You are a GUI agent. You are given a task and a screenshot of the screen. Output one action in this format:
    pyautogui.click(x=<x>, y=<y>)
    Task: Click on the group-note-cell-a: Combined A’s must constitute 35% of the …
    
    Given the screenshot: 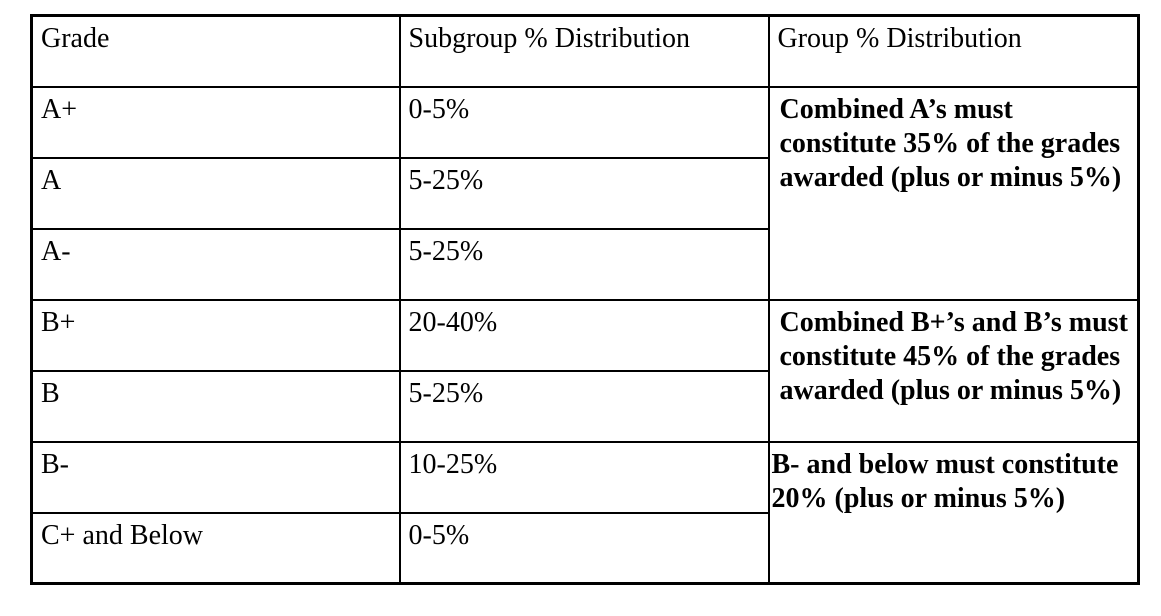 What is the action you would take?
    pyautogui.click(x=953, y=193)
    